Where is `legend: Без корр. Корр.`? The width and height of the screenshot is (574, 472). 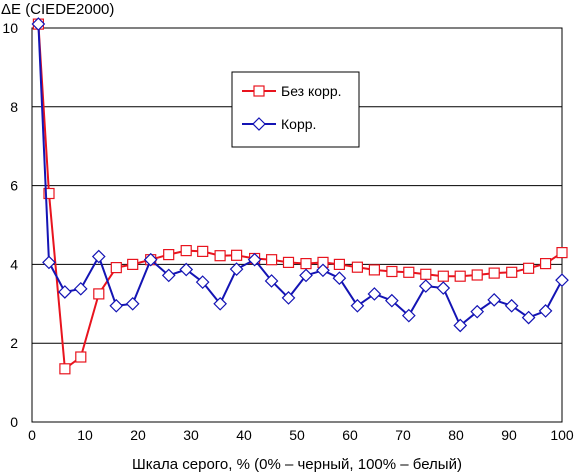 legend: Без корр. Корр. is located at coordinates (295, 109).